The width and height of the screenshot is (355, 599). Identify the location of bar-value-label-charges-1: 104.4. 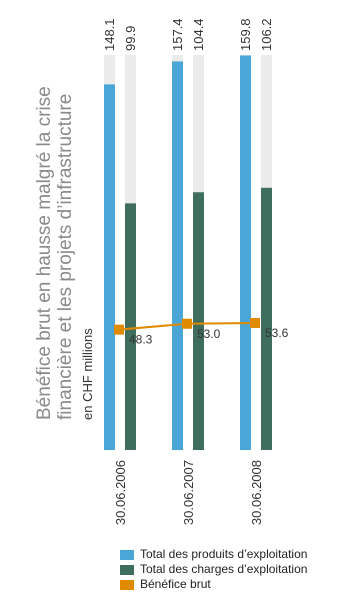
(198, 34).